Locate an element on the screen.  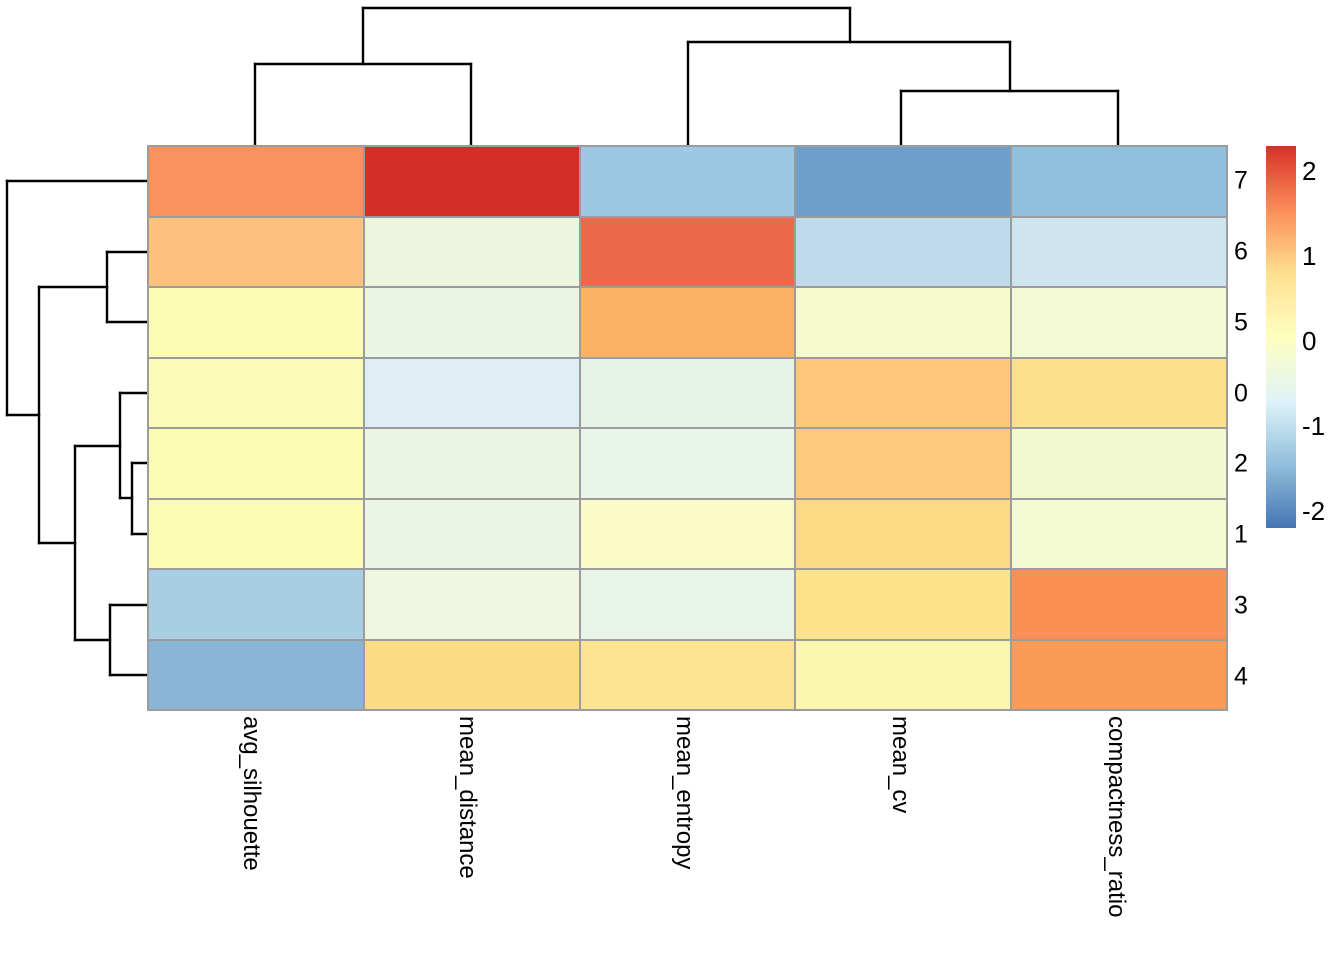
row-label: 3 is located at coordinates (1241, 605).